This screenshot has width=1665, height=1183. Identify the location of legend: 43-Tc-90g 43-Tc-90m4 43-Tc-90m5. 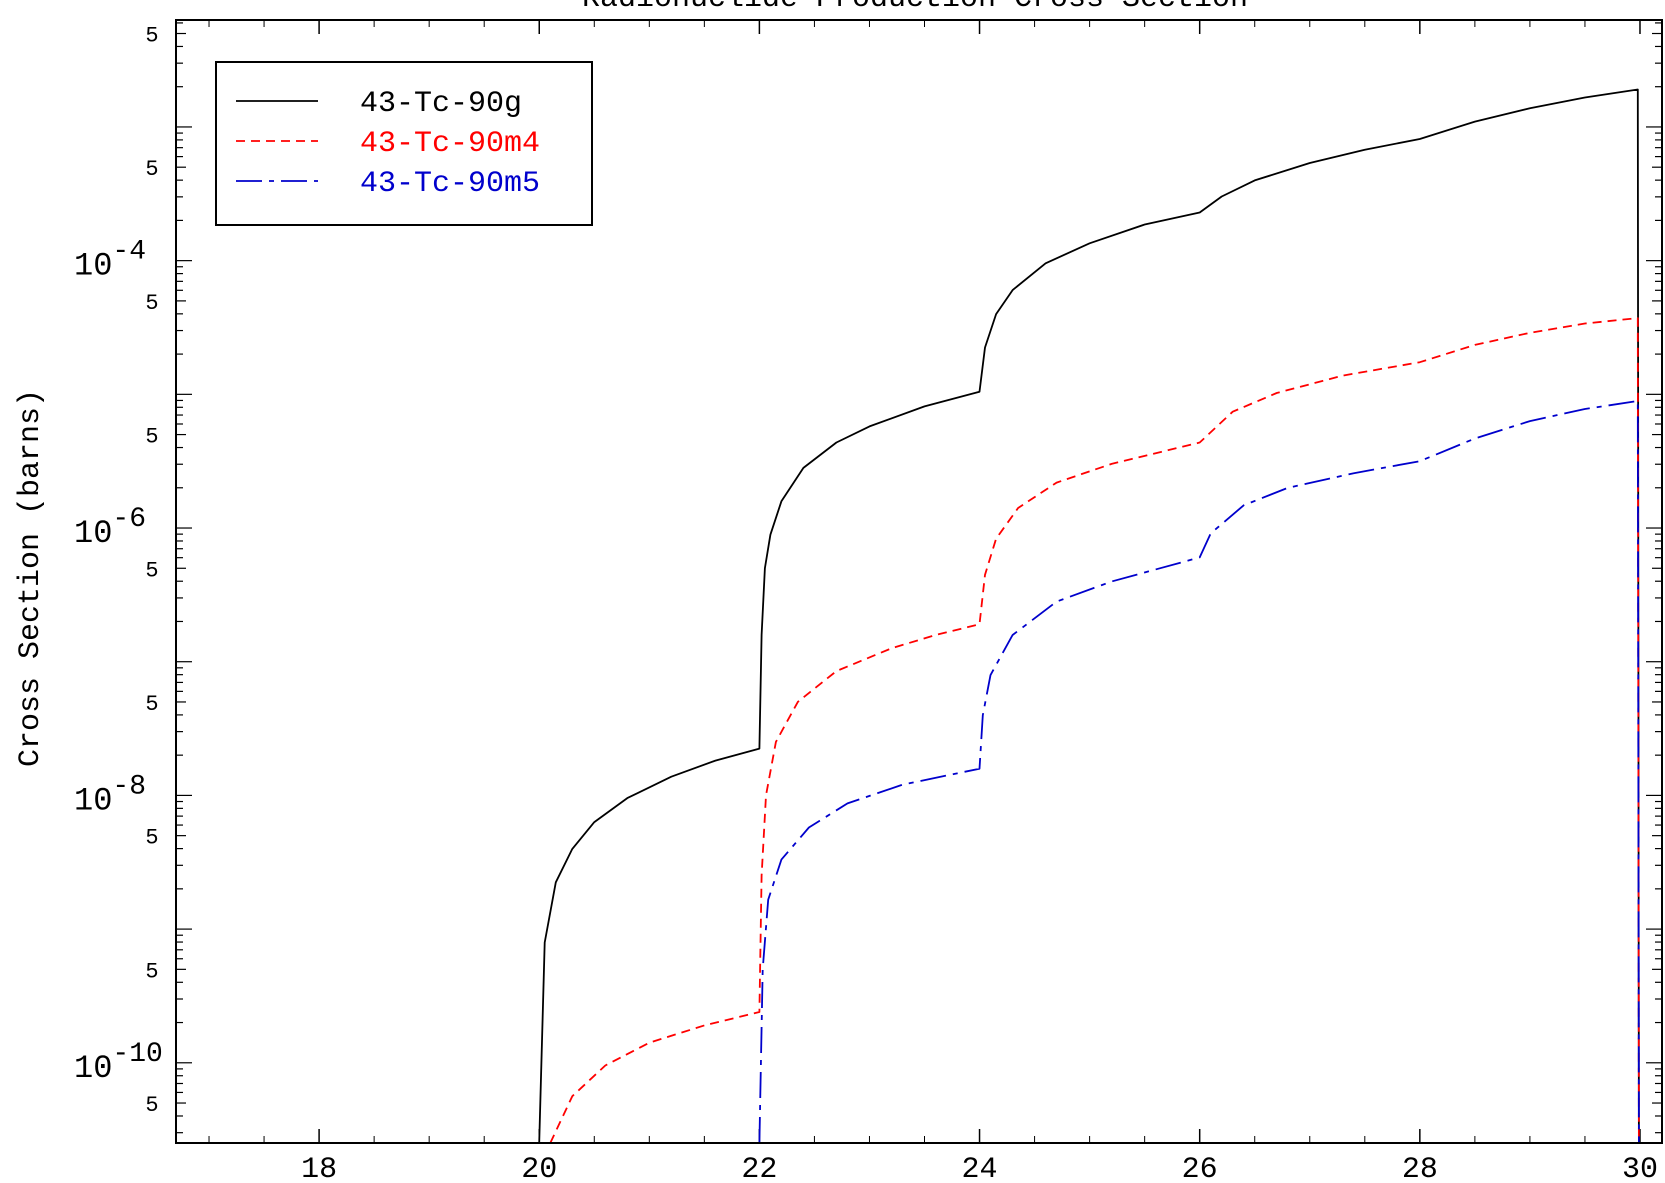
(404, 143).